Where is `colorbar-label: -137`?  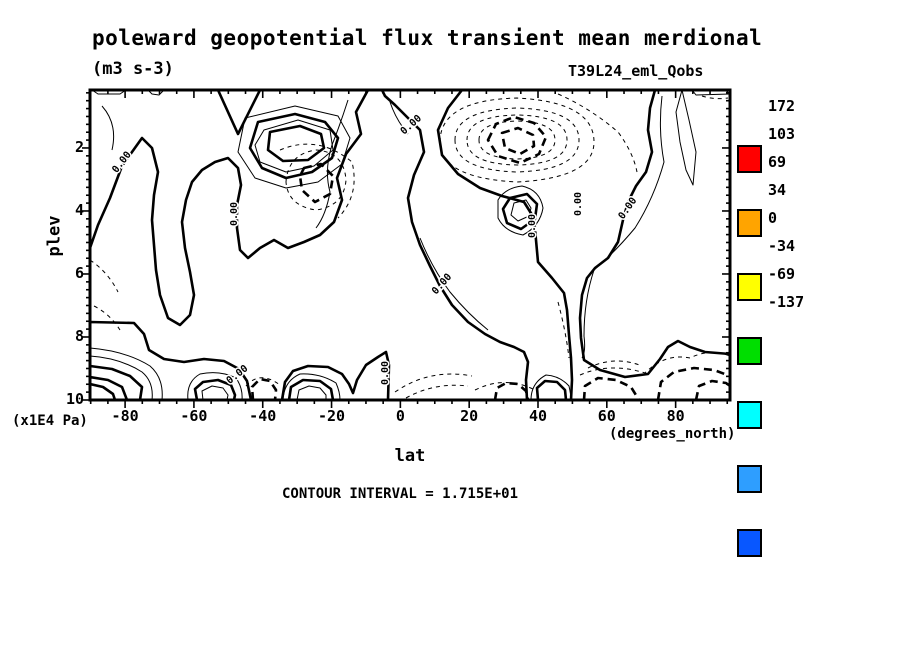
colorbar-label: -137 is located at coordinates (786, 302).